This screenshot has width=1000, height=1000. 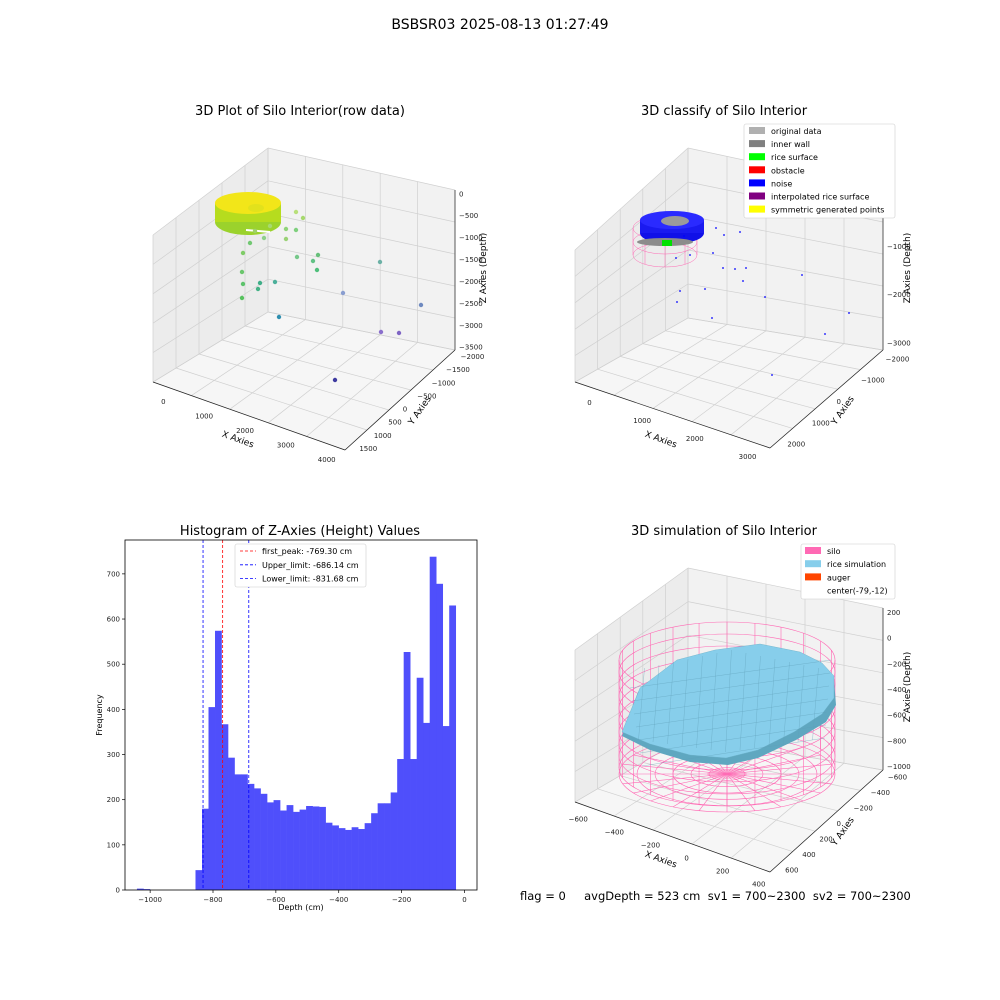 I want to click on z-tick-label: −200, so click(x=896, y=664).